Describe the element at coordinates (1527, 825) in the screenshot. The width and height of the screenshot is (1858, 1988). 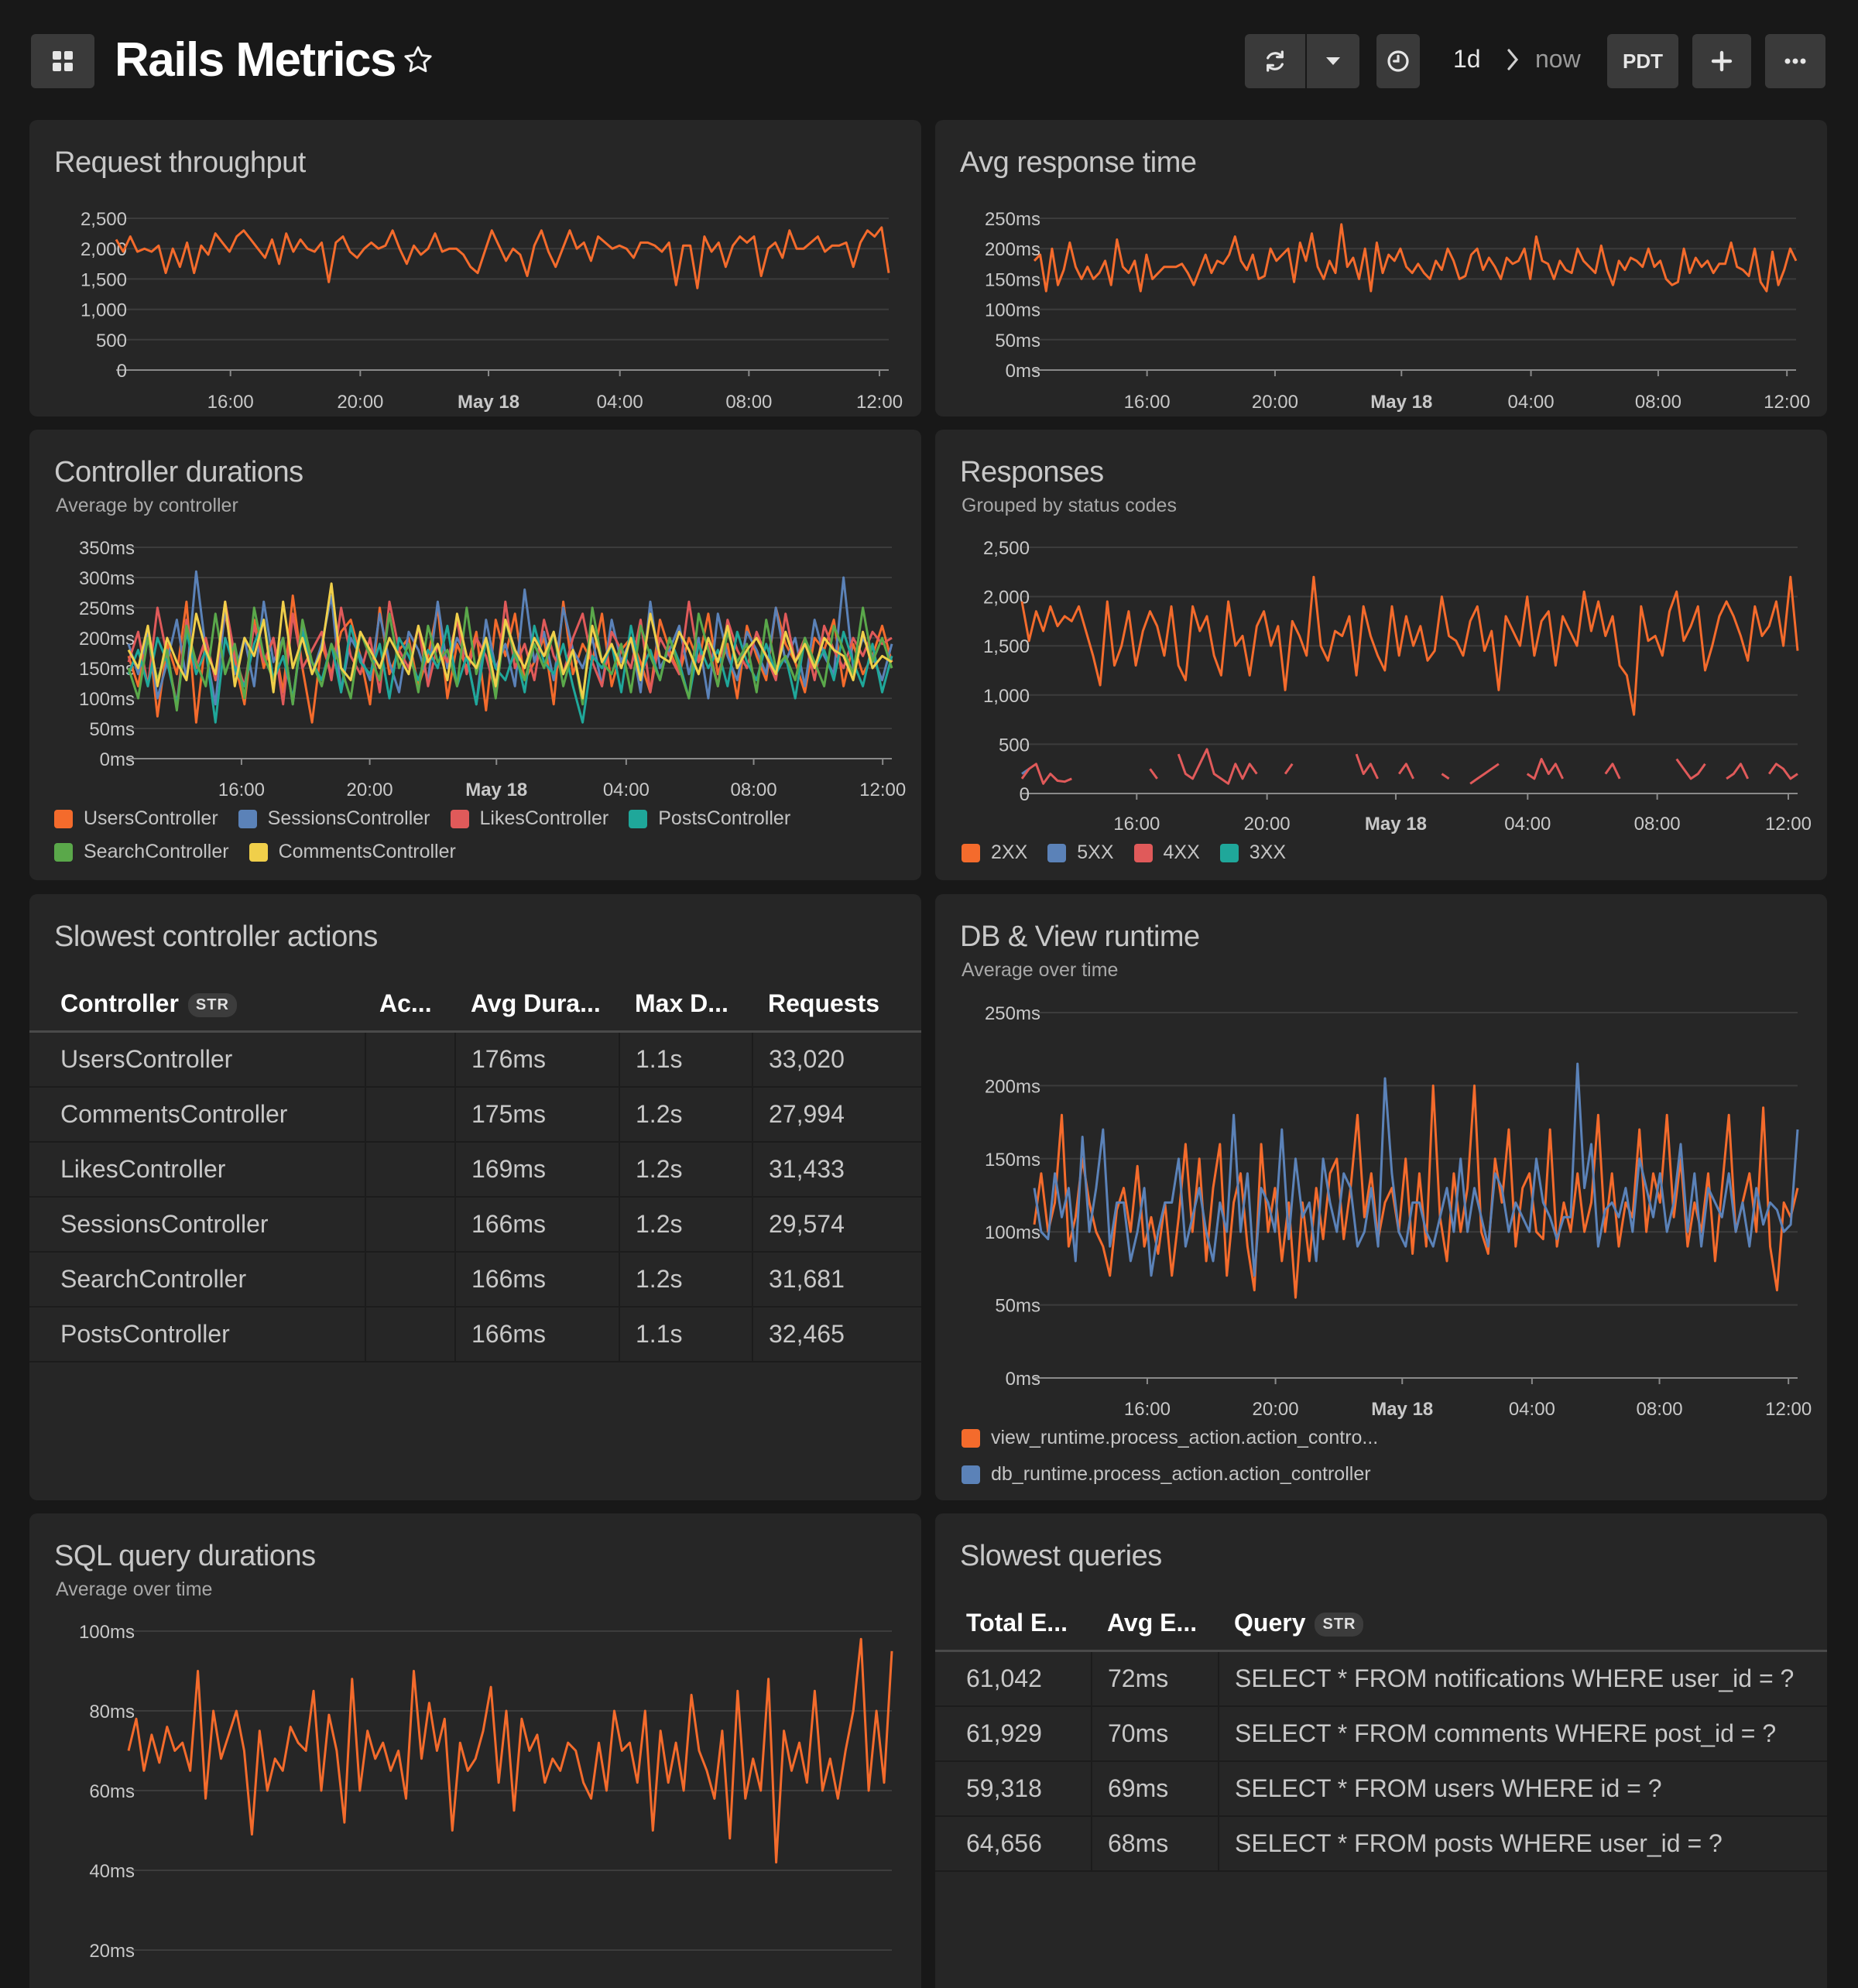
I see `x-tick-label: 04:00` at that location.